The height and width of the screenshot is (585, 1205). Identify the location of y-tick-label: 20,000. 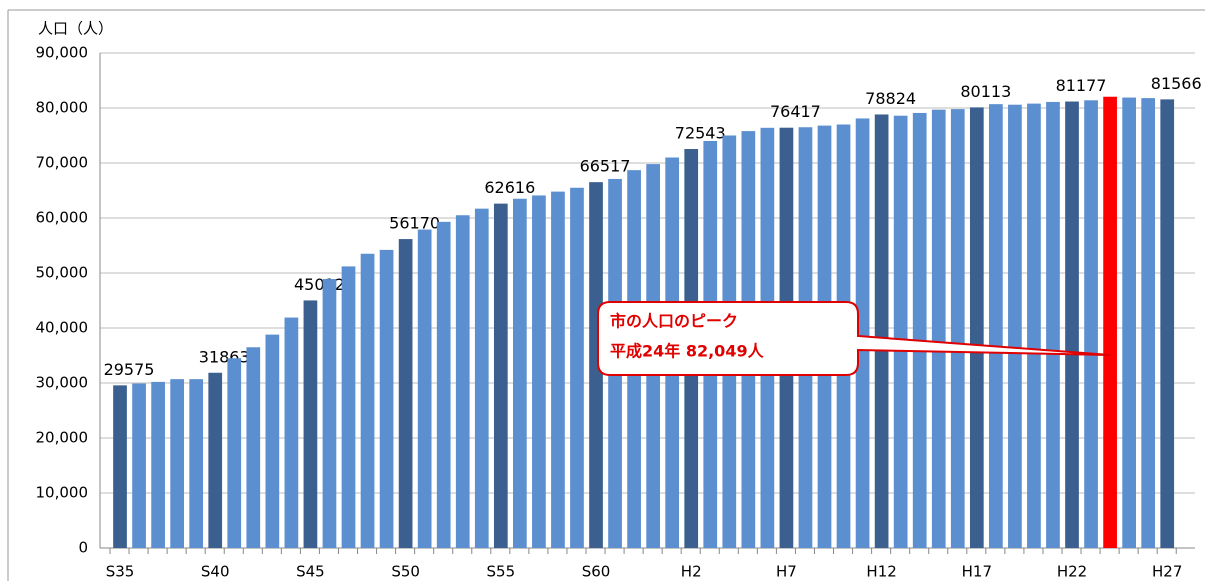
(62, 438).